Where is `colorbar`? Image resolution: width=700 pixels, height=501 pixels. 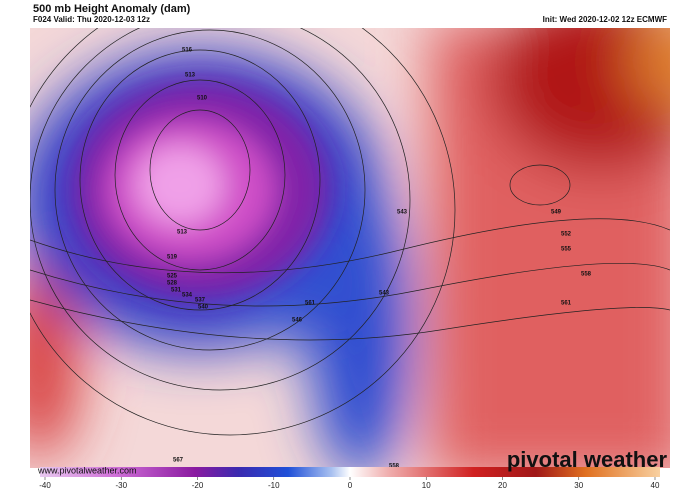
colorbar is located at coordinates (350, 472).